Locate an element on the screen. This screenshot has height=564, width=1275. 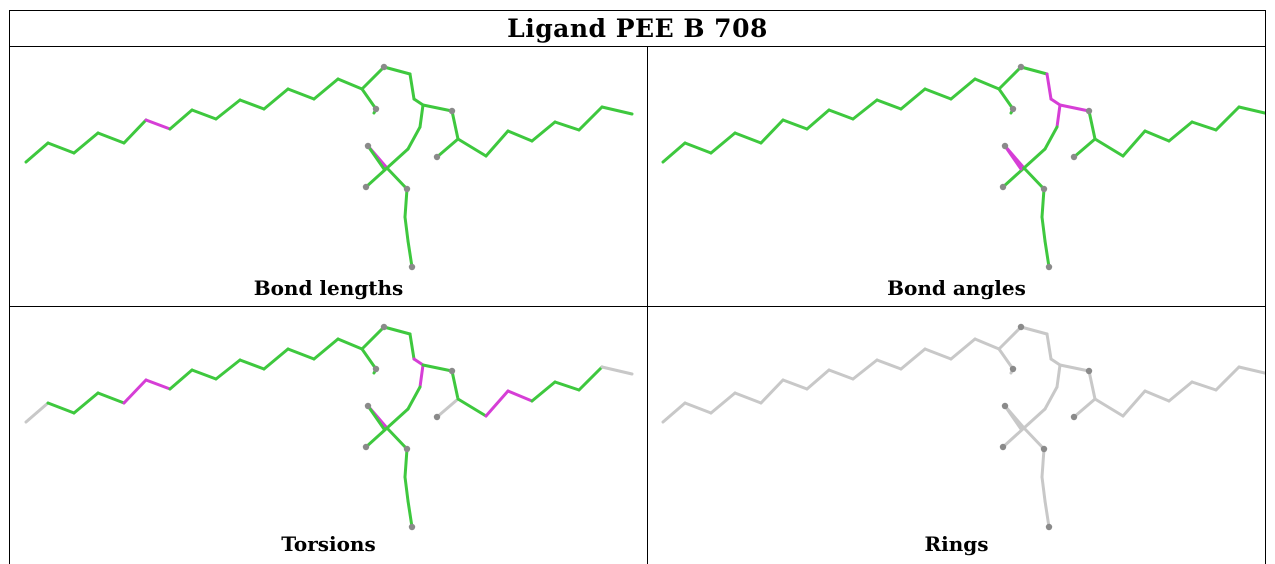
border-left is located at coordinates (9, 287).